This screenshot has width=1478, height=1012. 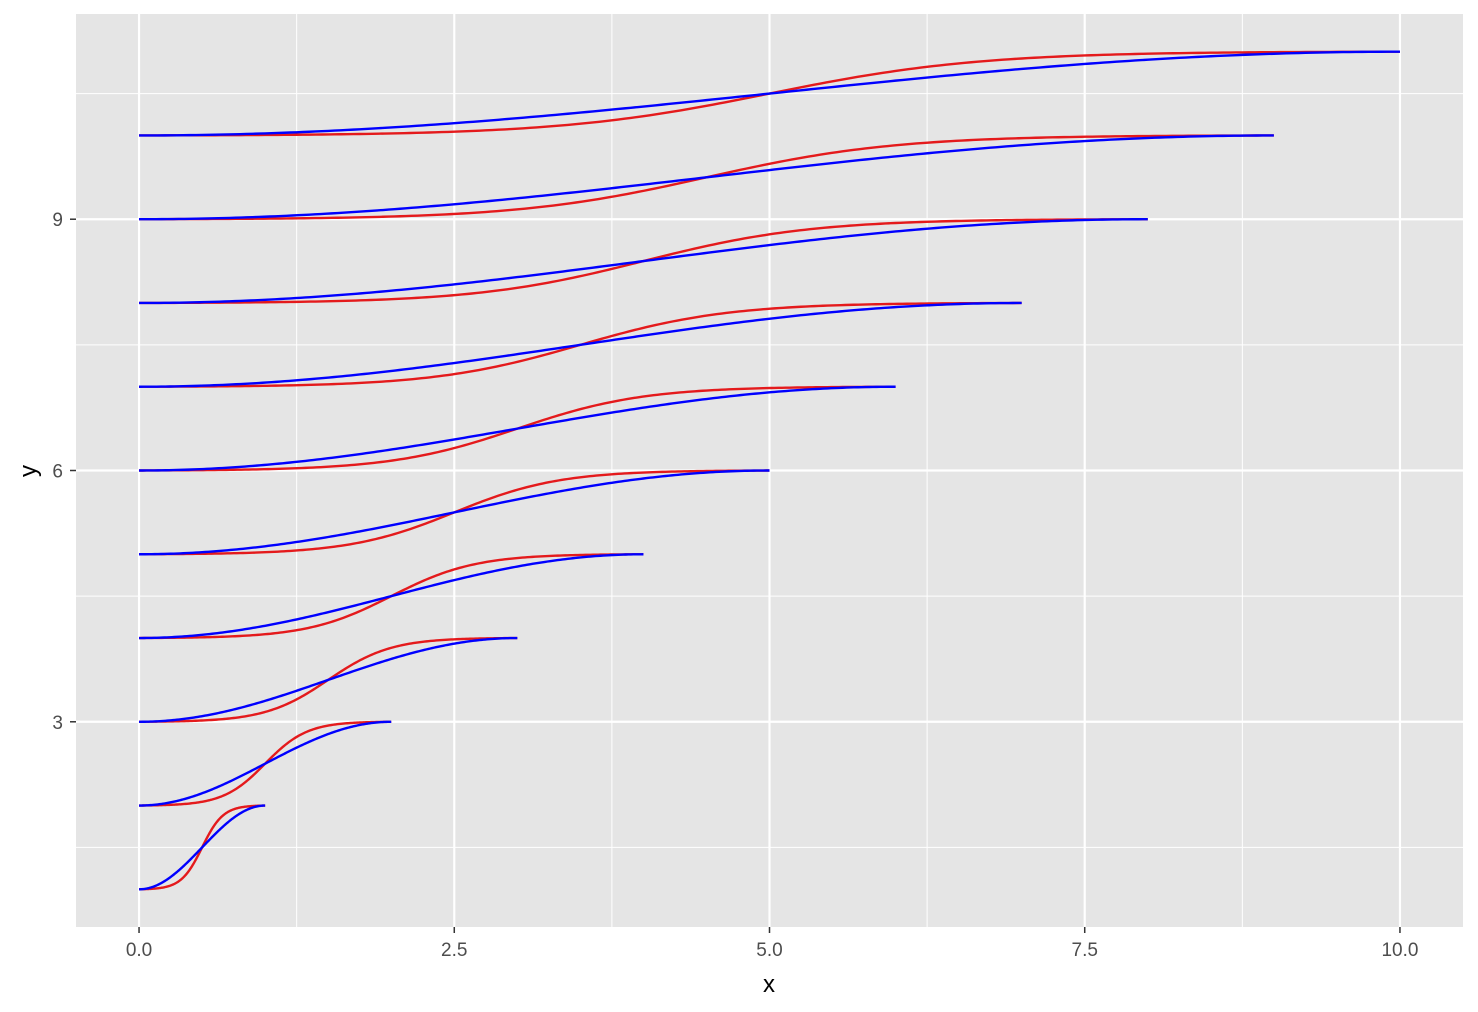 What do you see at coordinates (769, 950) in the screenshot?
I see `x-tick-label: 5.0` at bounding box center [769, 950].